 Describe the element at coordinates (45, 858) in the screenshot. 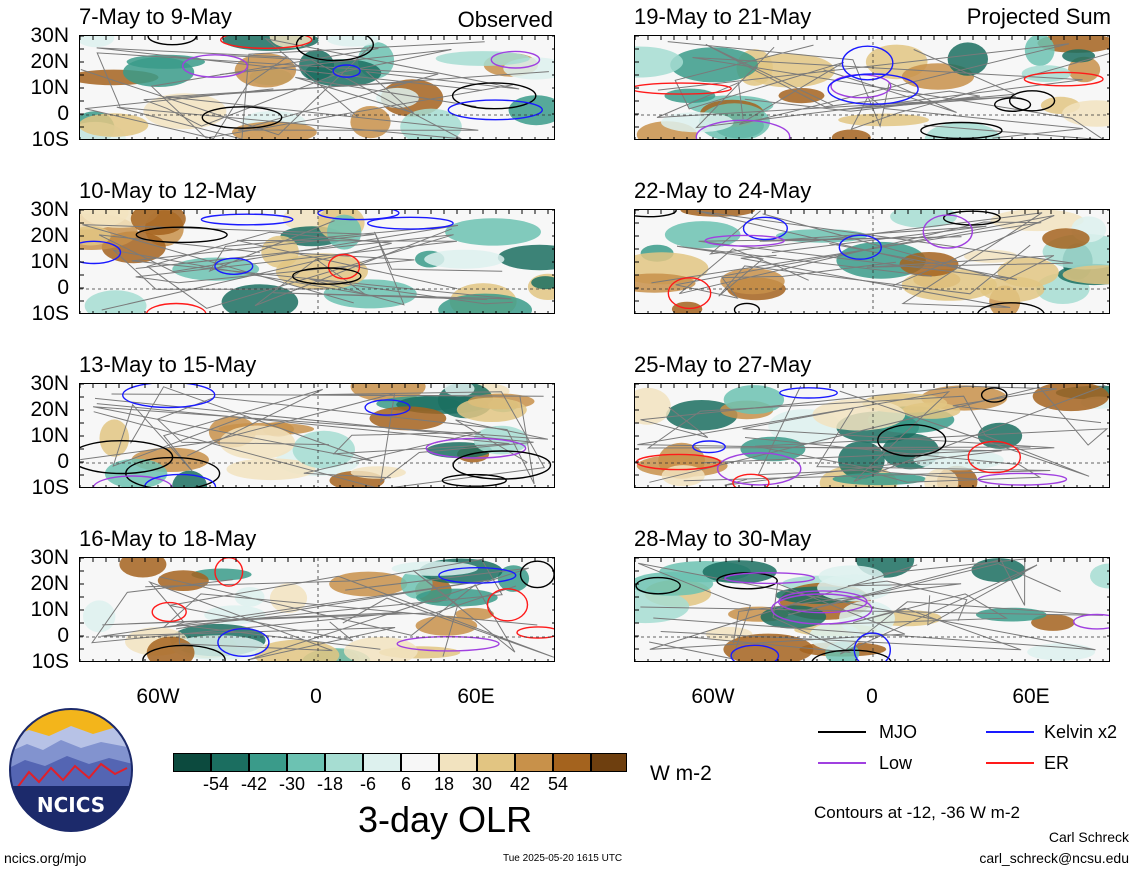

I see `footer-site-link: ncics.org/mjo` at that location.